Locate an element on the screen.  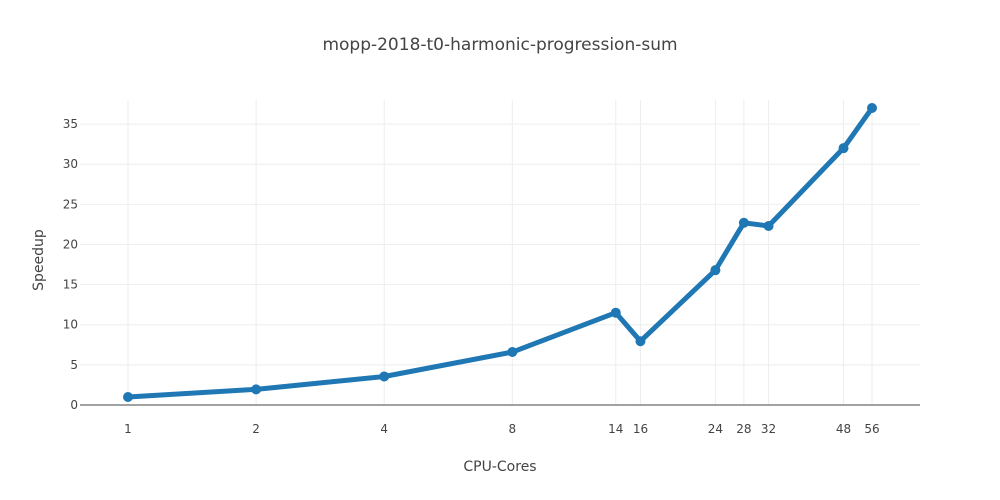
x-tick-label-56: 56 is located at coordinates (871, 429).